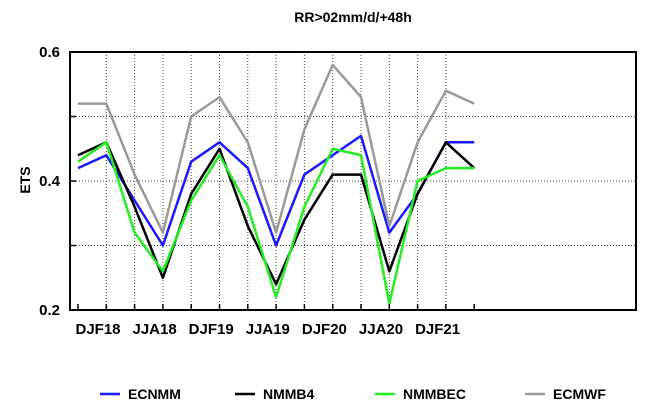  Describe the element at coordinates (381, 329) in the screenshot. I see `x-tick-label: JJA20` at that location.